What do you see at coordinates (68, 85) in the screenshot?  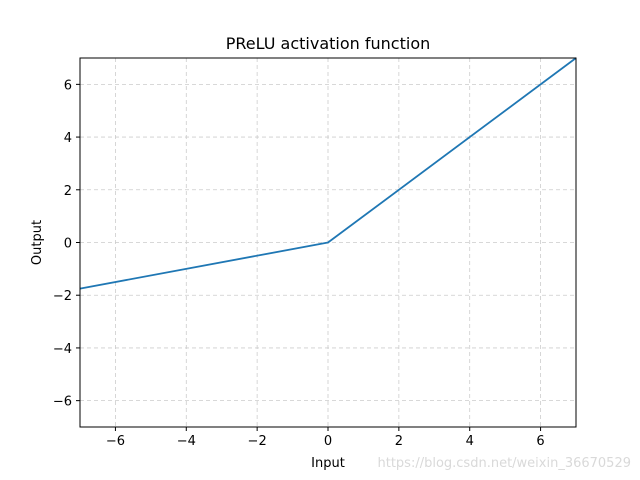 I see `y-tick-label: 6` at bounding box center [68, 85].